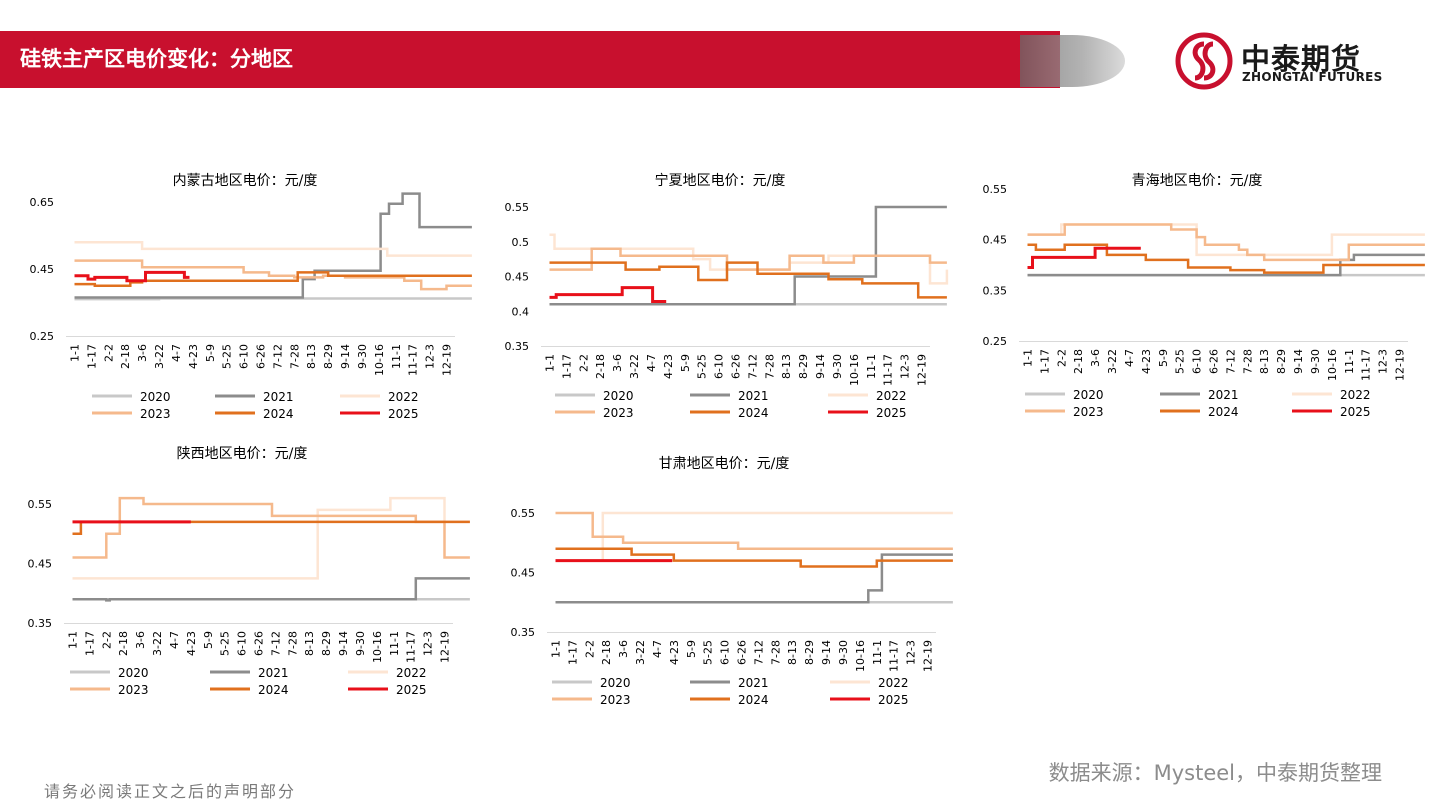  Describe the element at coordinates (521, 242) in the screenshot. I see `y-tick-label: 0.5` at that location.